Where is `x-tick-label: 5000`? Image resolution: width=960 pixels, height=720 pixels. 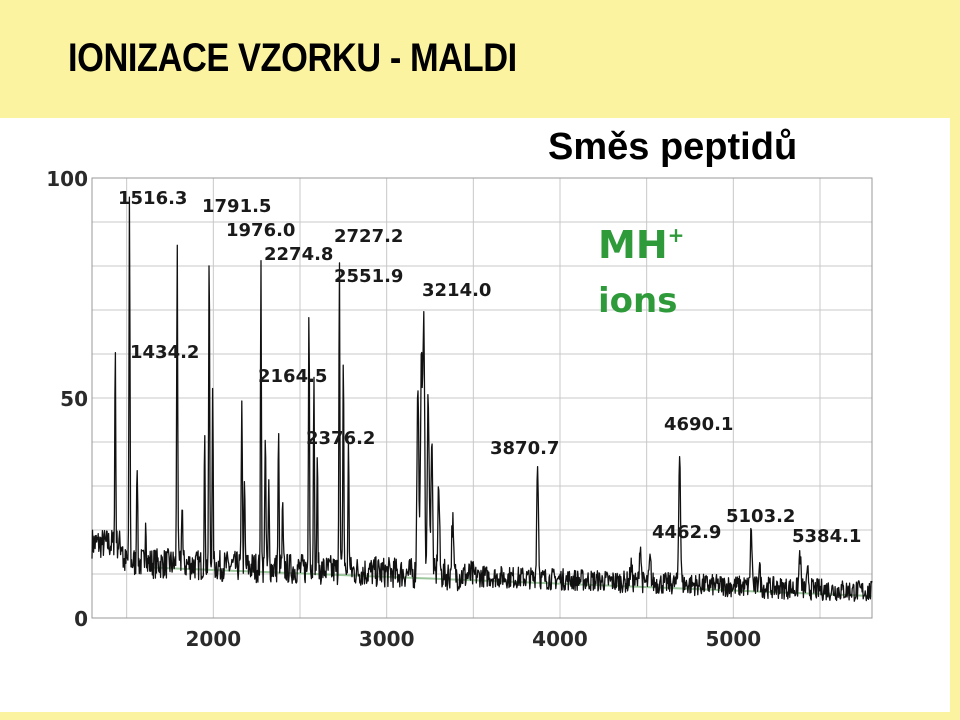
x-tick-label: 5000 is located at coordinates (733, 639).